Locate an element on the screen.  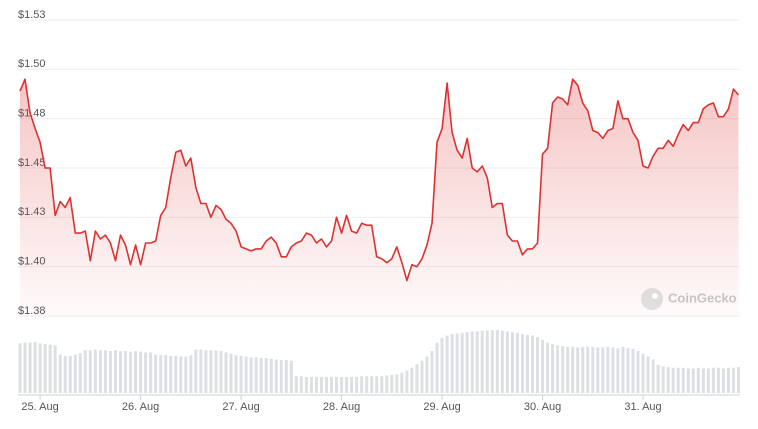
x-tick-label: 28. Aug is located at coordinates (341, 407).